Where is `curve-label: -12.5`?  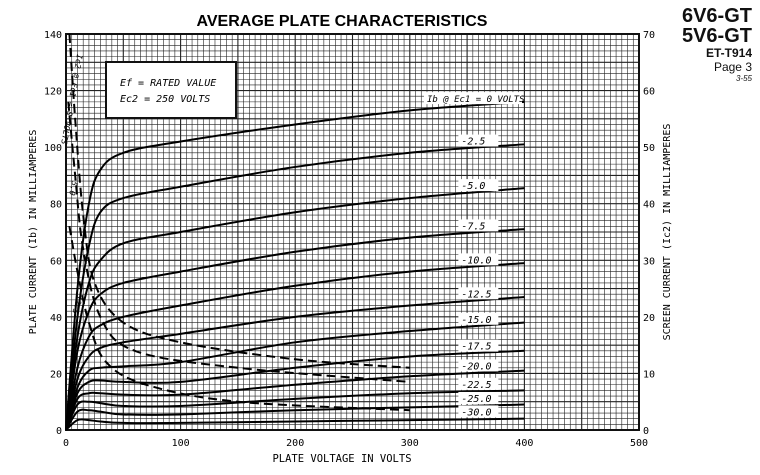
curve-label: -12.5 is located at coordinates (476, 294).